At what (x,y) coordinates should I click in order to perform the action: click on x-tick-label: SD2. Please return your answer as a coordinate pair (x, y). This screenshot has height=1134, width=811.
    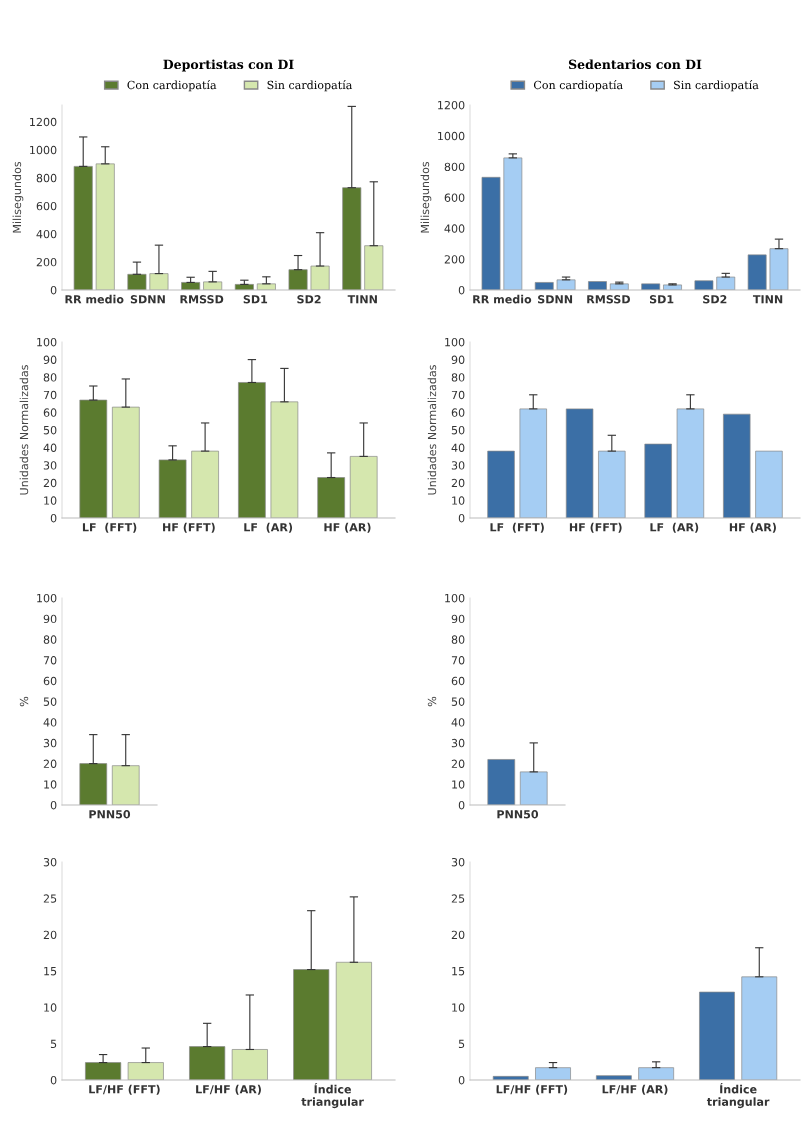
    Looking at the image, I should click on (309, 299).